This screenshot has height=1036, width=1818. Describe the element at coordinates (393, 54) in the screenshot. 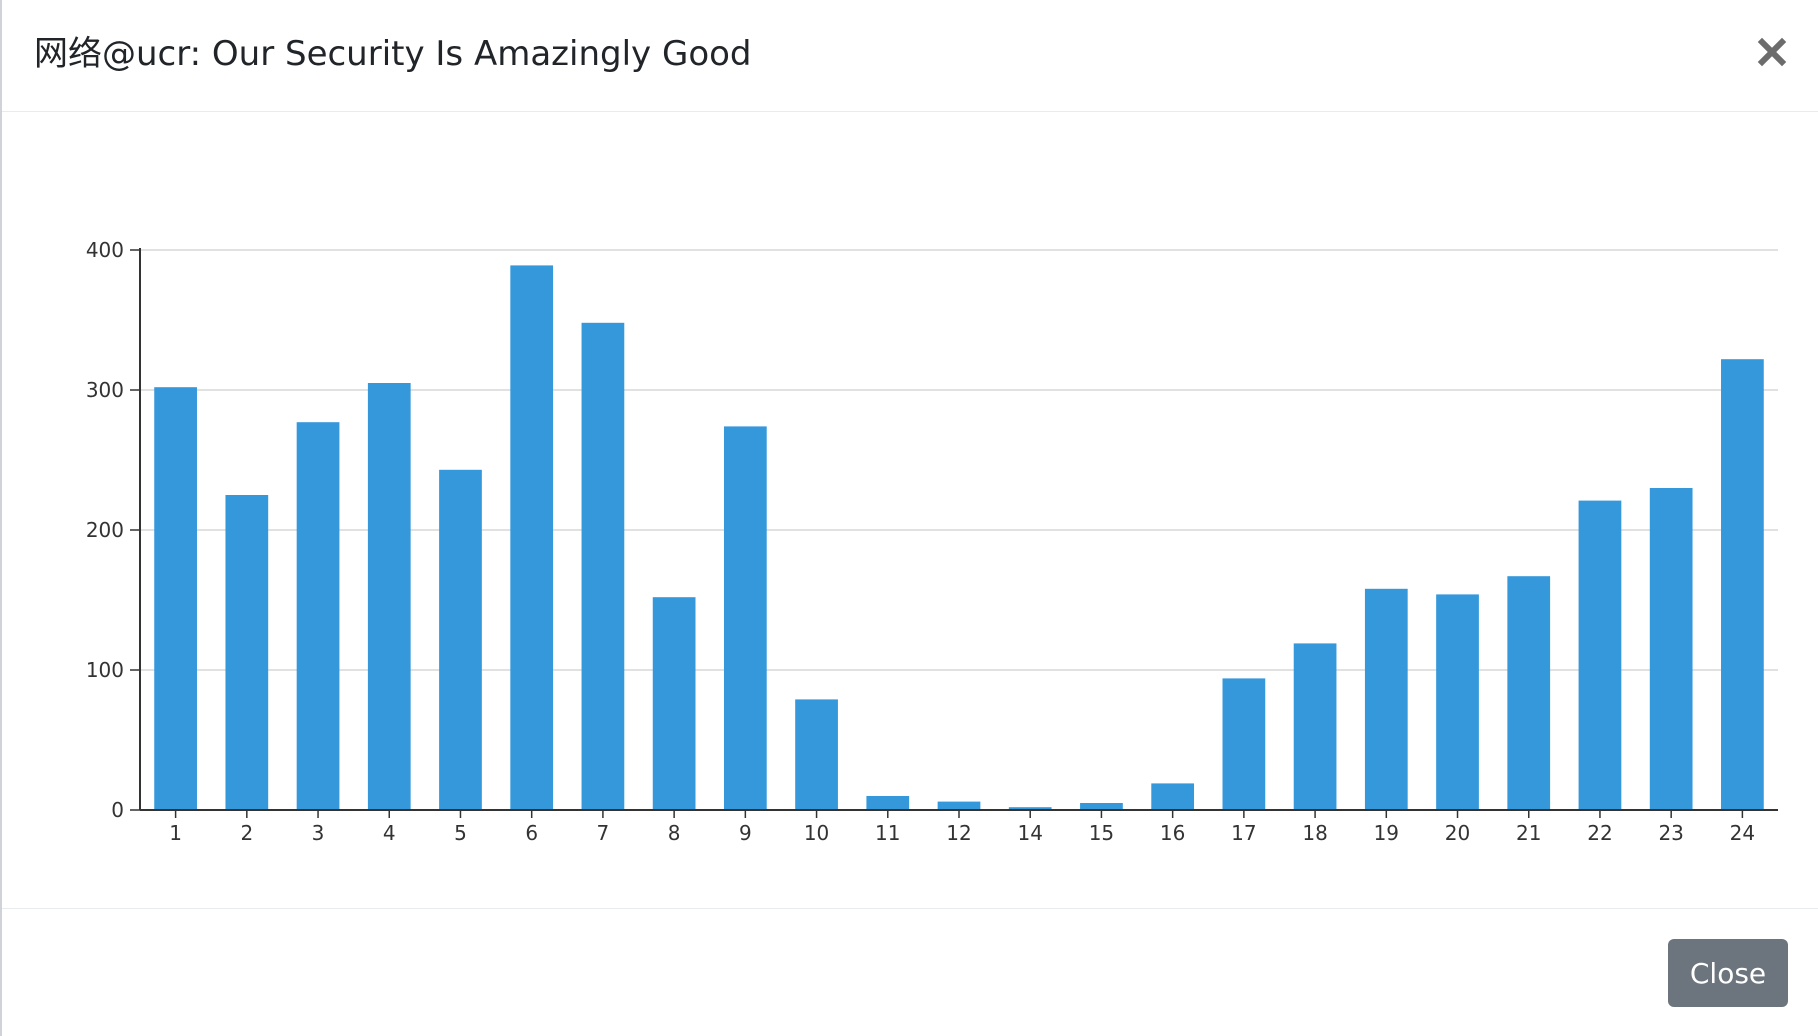

I see `modal-title: 网络@ucr: Our Security Is Amazingly Good` at that location.